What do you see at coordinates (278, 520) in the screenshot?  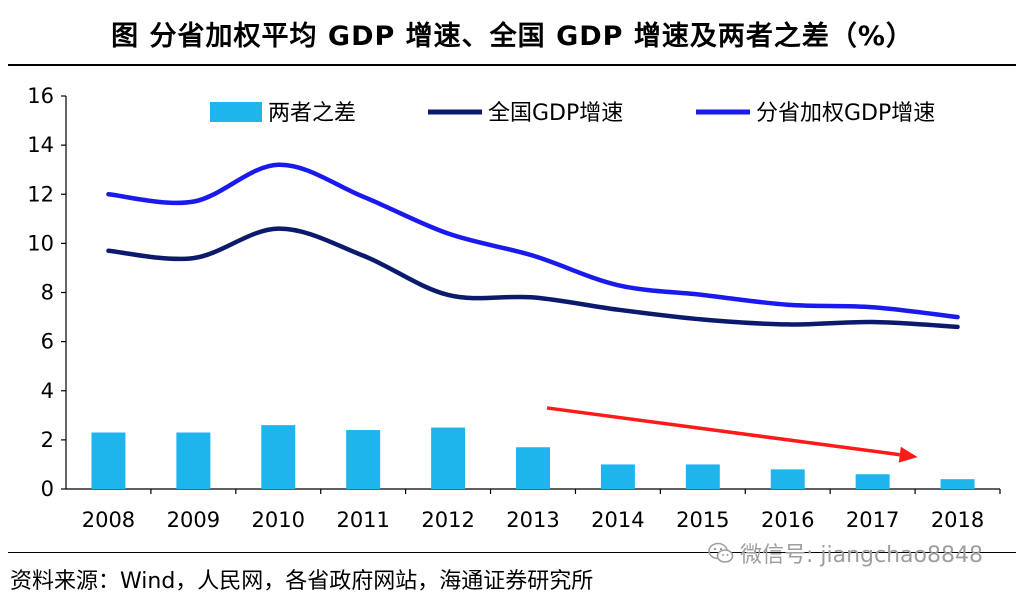 I see `x-tick-label: 2010` at bounding box center [278, 520].